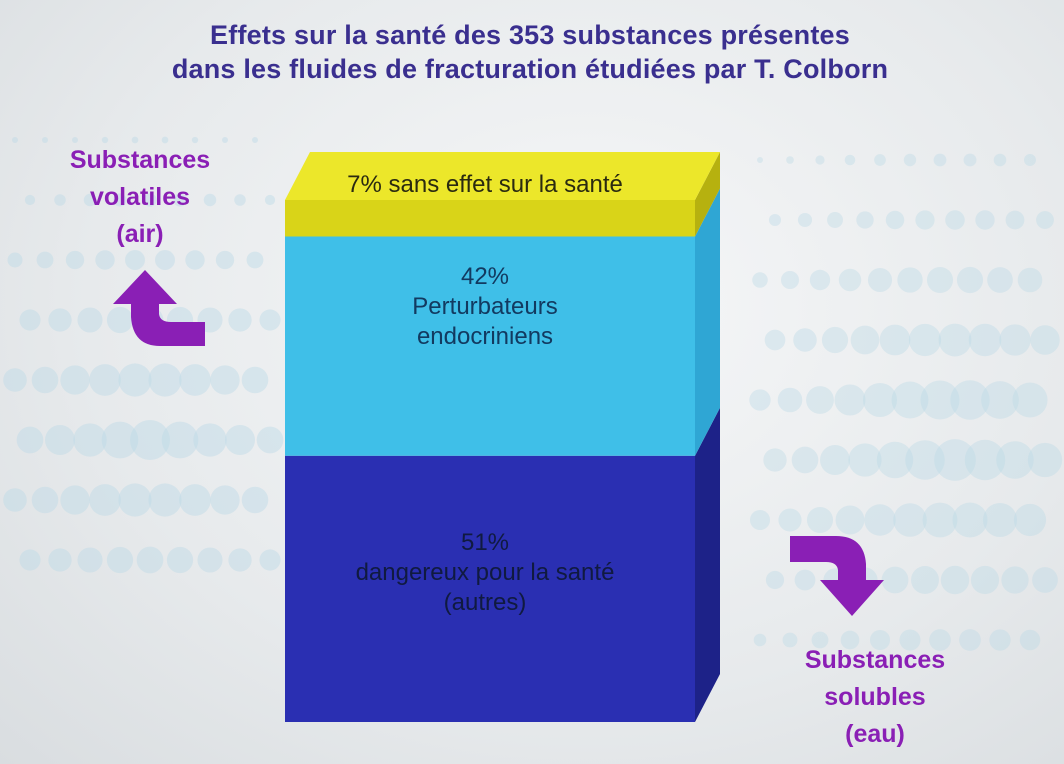 This screenshot has height=764, width=1064. Describe the element at coordinates (140, 197) in the screenshot. I see `volatile-substances-label: Substances volatiles (air)` at that location.